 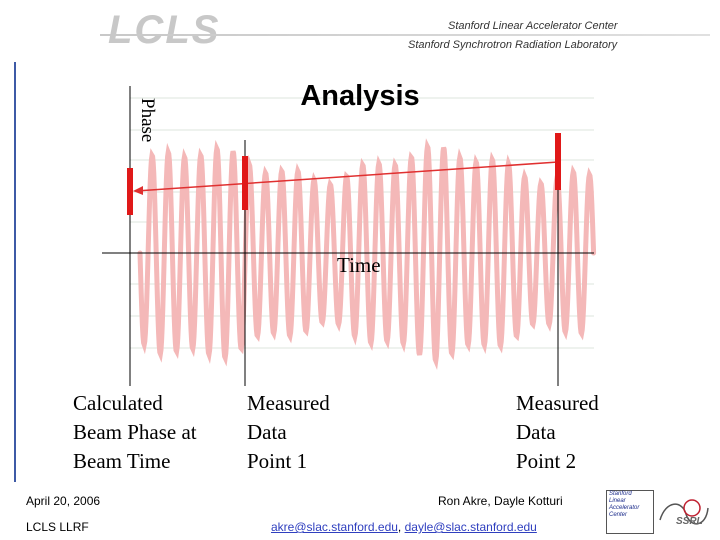 What do you see at coordinates (288, 432) in the screenshot?
I see `caption-point-1: Measured Data Point 1` at bounding box center [288, 432].